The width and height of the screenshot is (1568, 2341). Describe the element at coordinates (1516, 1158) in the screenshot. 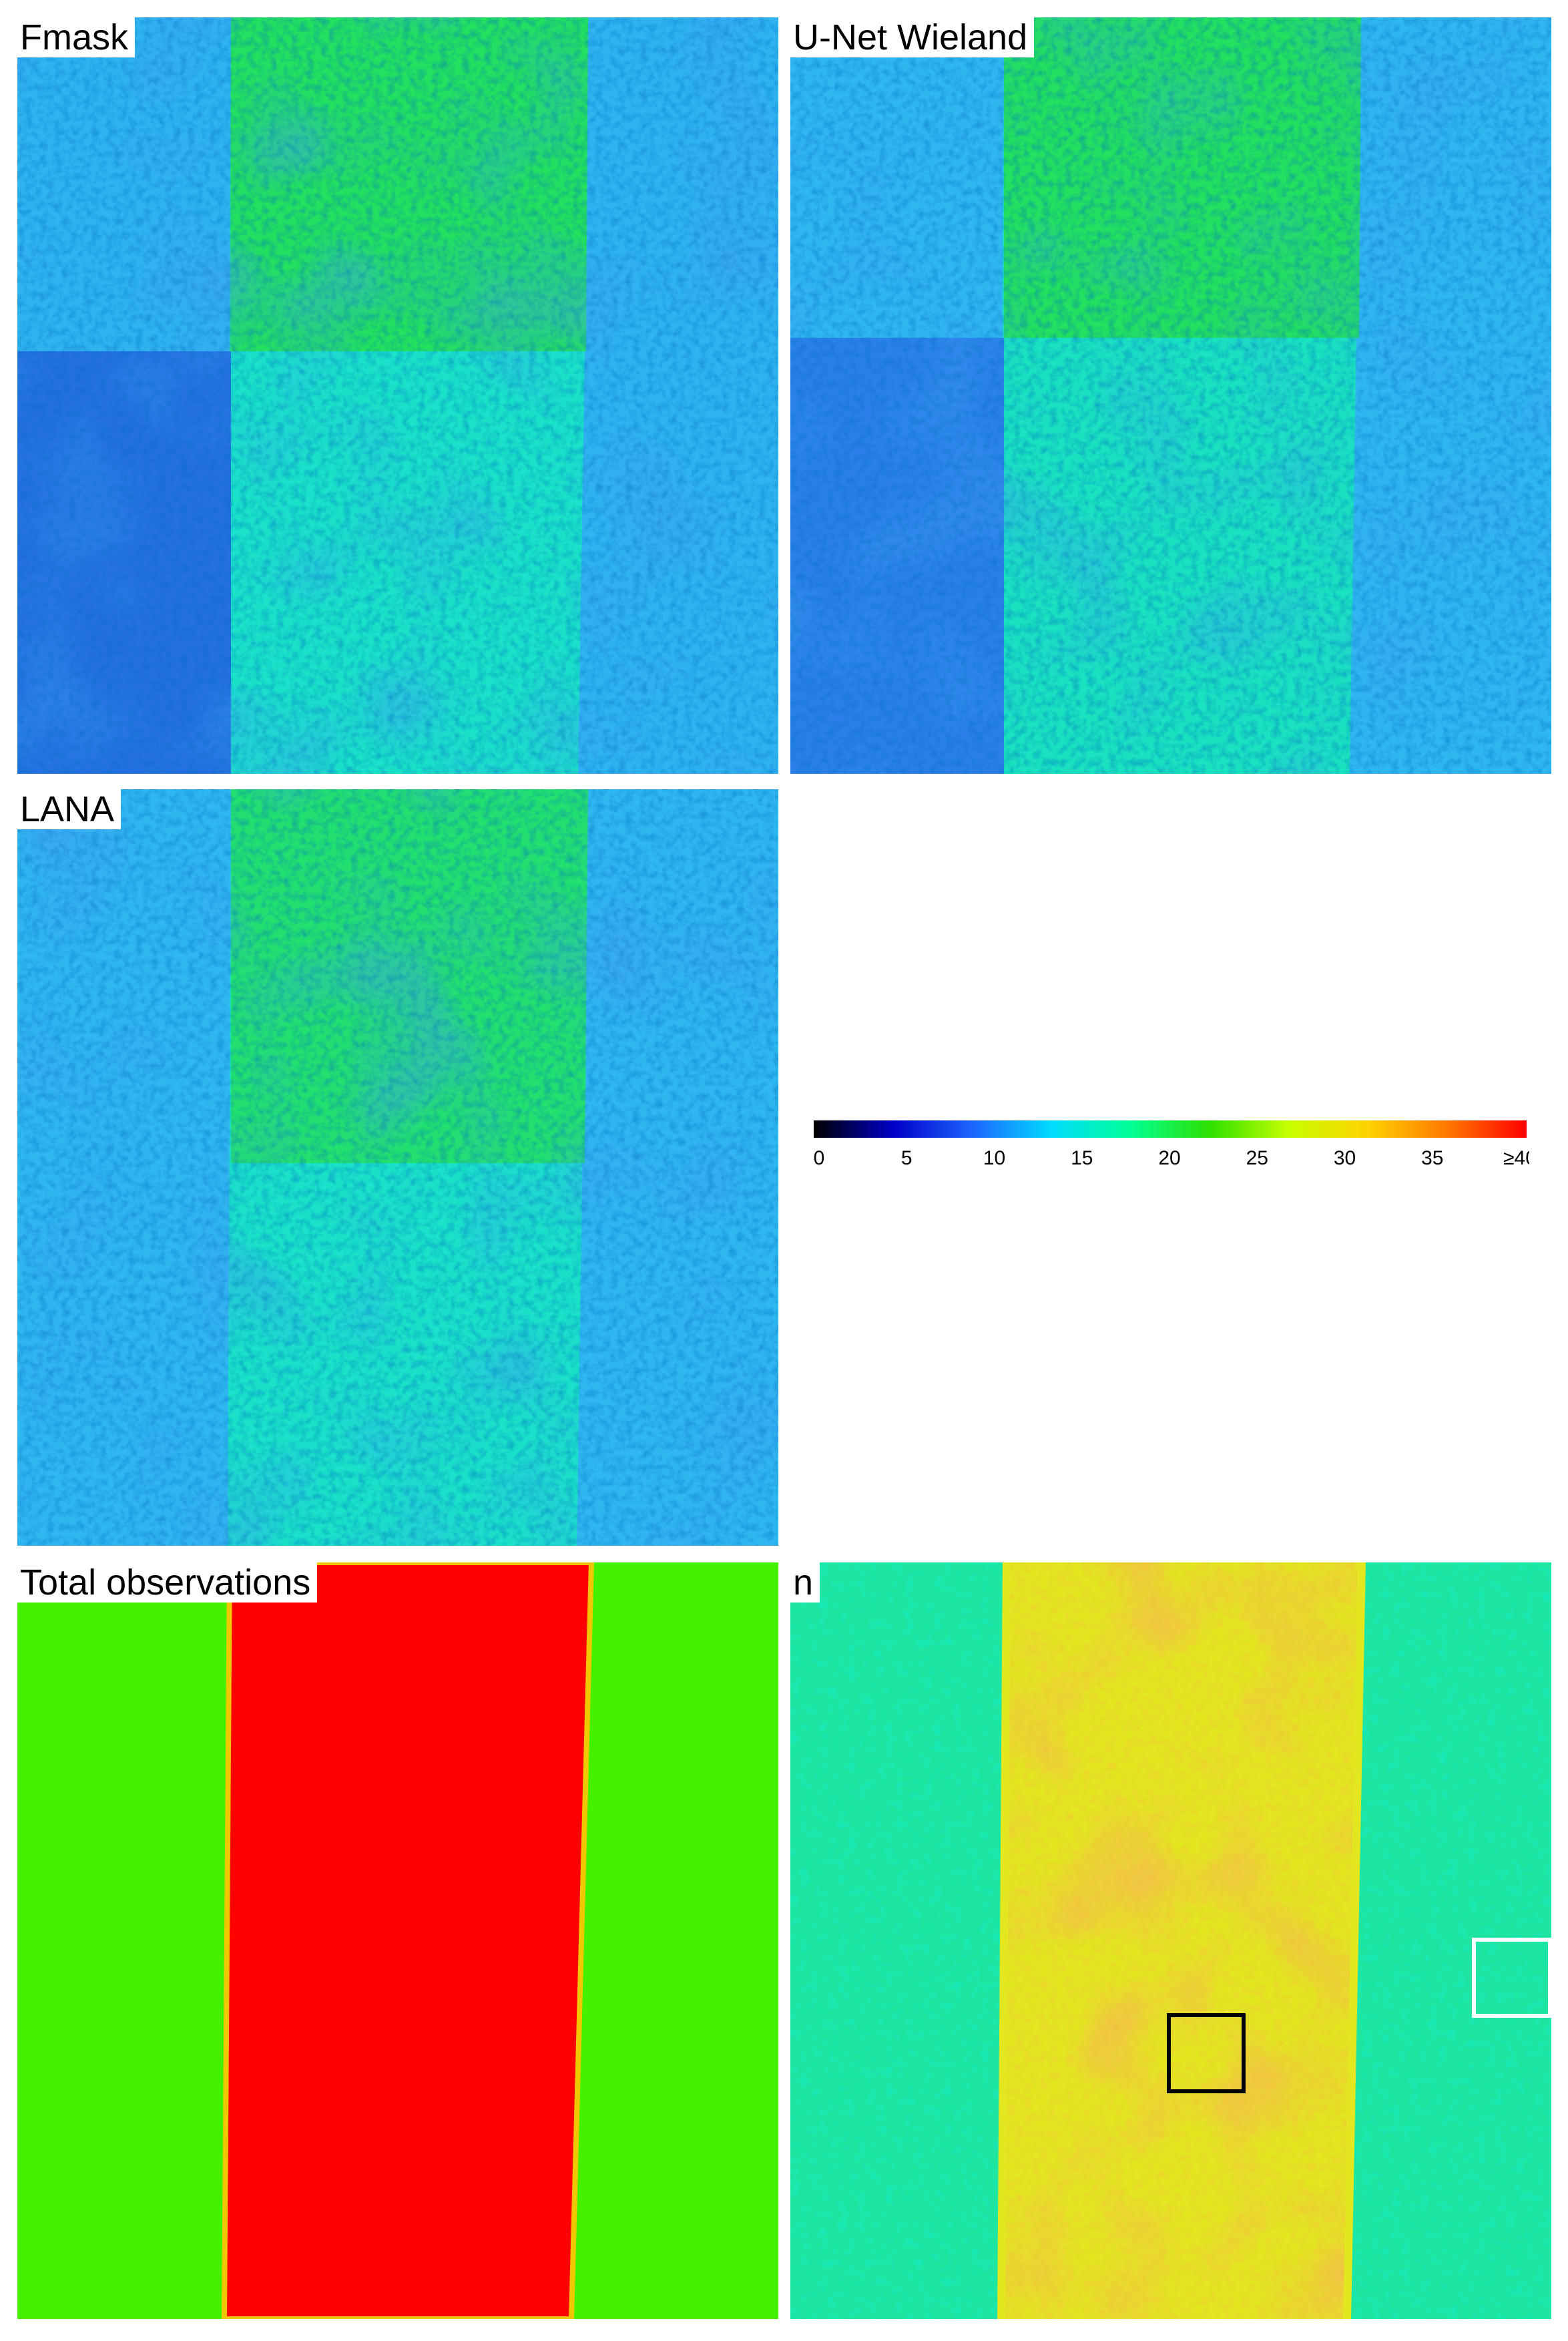

I see `colorbar-tick-label: ≥40` at that location.